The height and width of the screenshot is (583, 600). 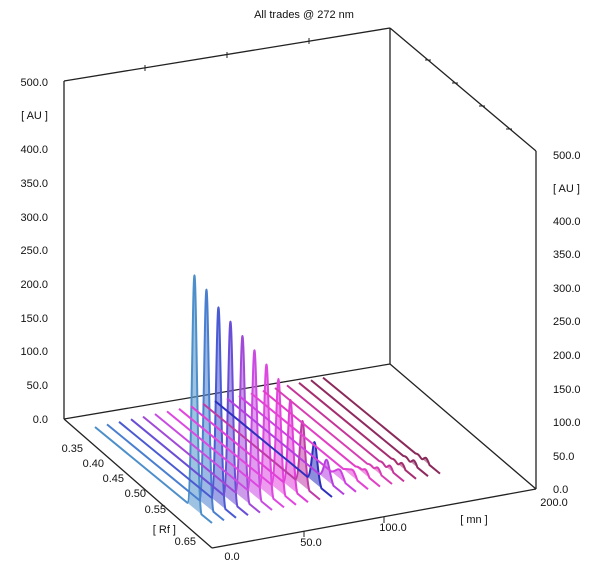 I want to click on left-tick-label: 350.0, so click(x=34, y=184).